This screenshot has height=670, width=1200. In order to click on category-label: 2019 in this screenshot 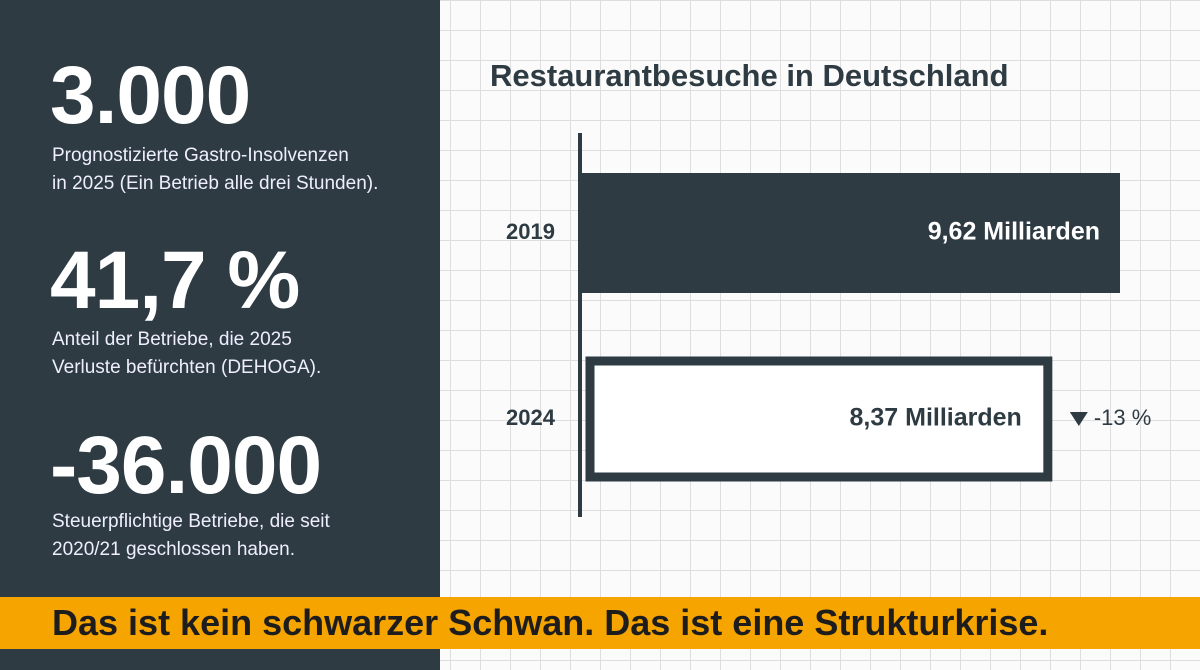, I will do `click(530, 231)`.